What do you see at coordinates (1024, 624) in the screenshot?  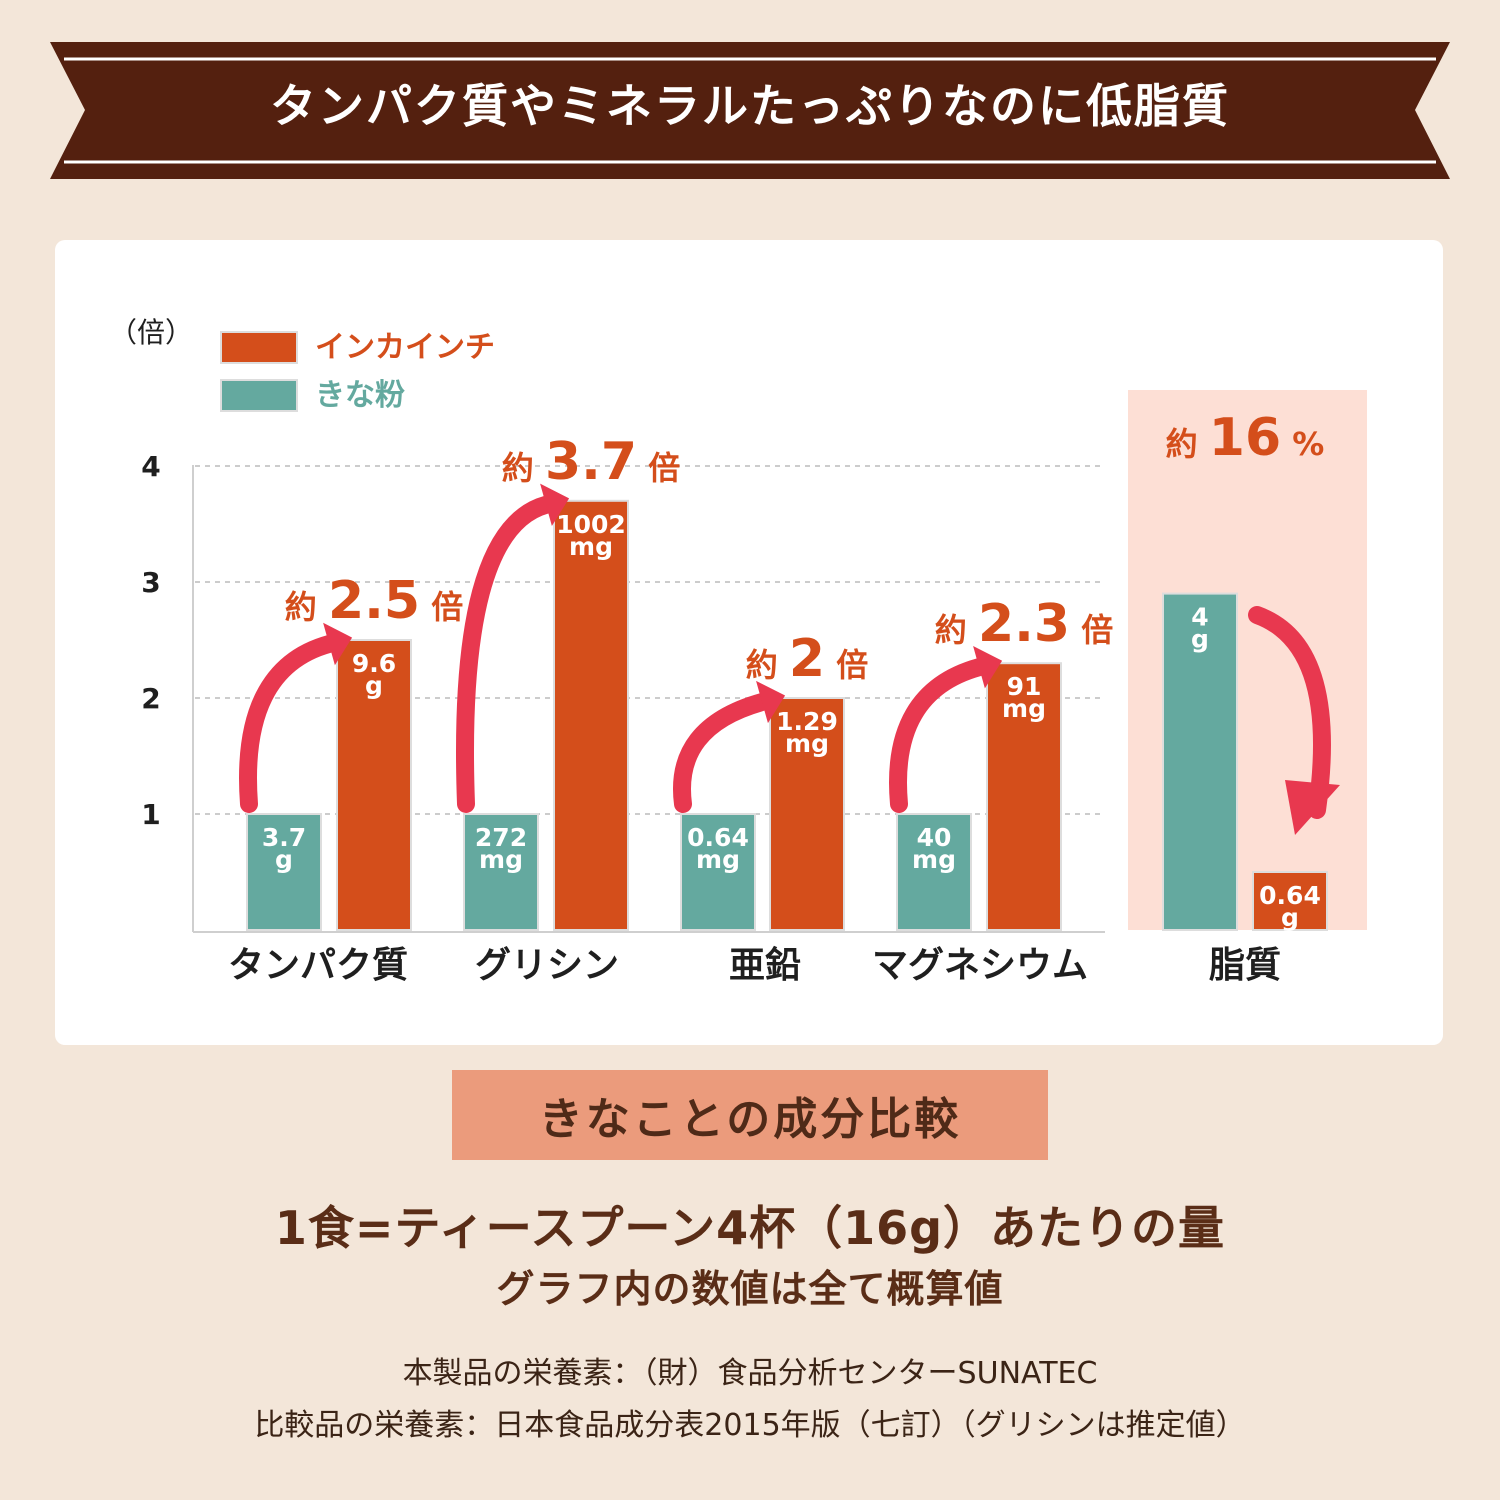 I see `annotation-3: 約 2.3 倍` at bounding box center [1024, 624].